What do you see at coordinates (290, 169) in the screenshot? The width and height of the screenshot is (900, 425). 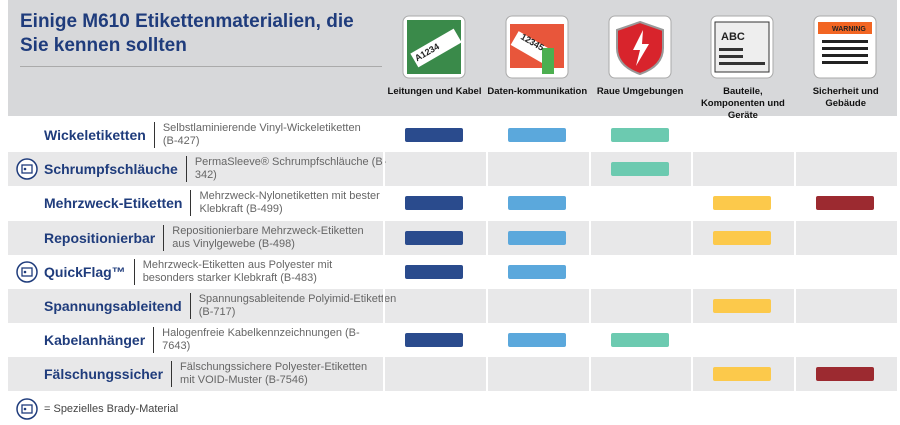 I see `row-description: PermaSleeve® Schrumpfschläuche (B-342)` at bounding box center [290, 169].